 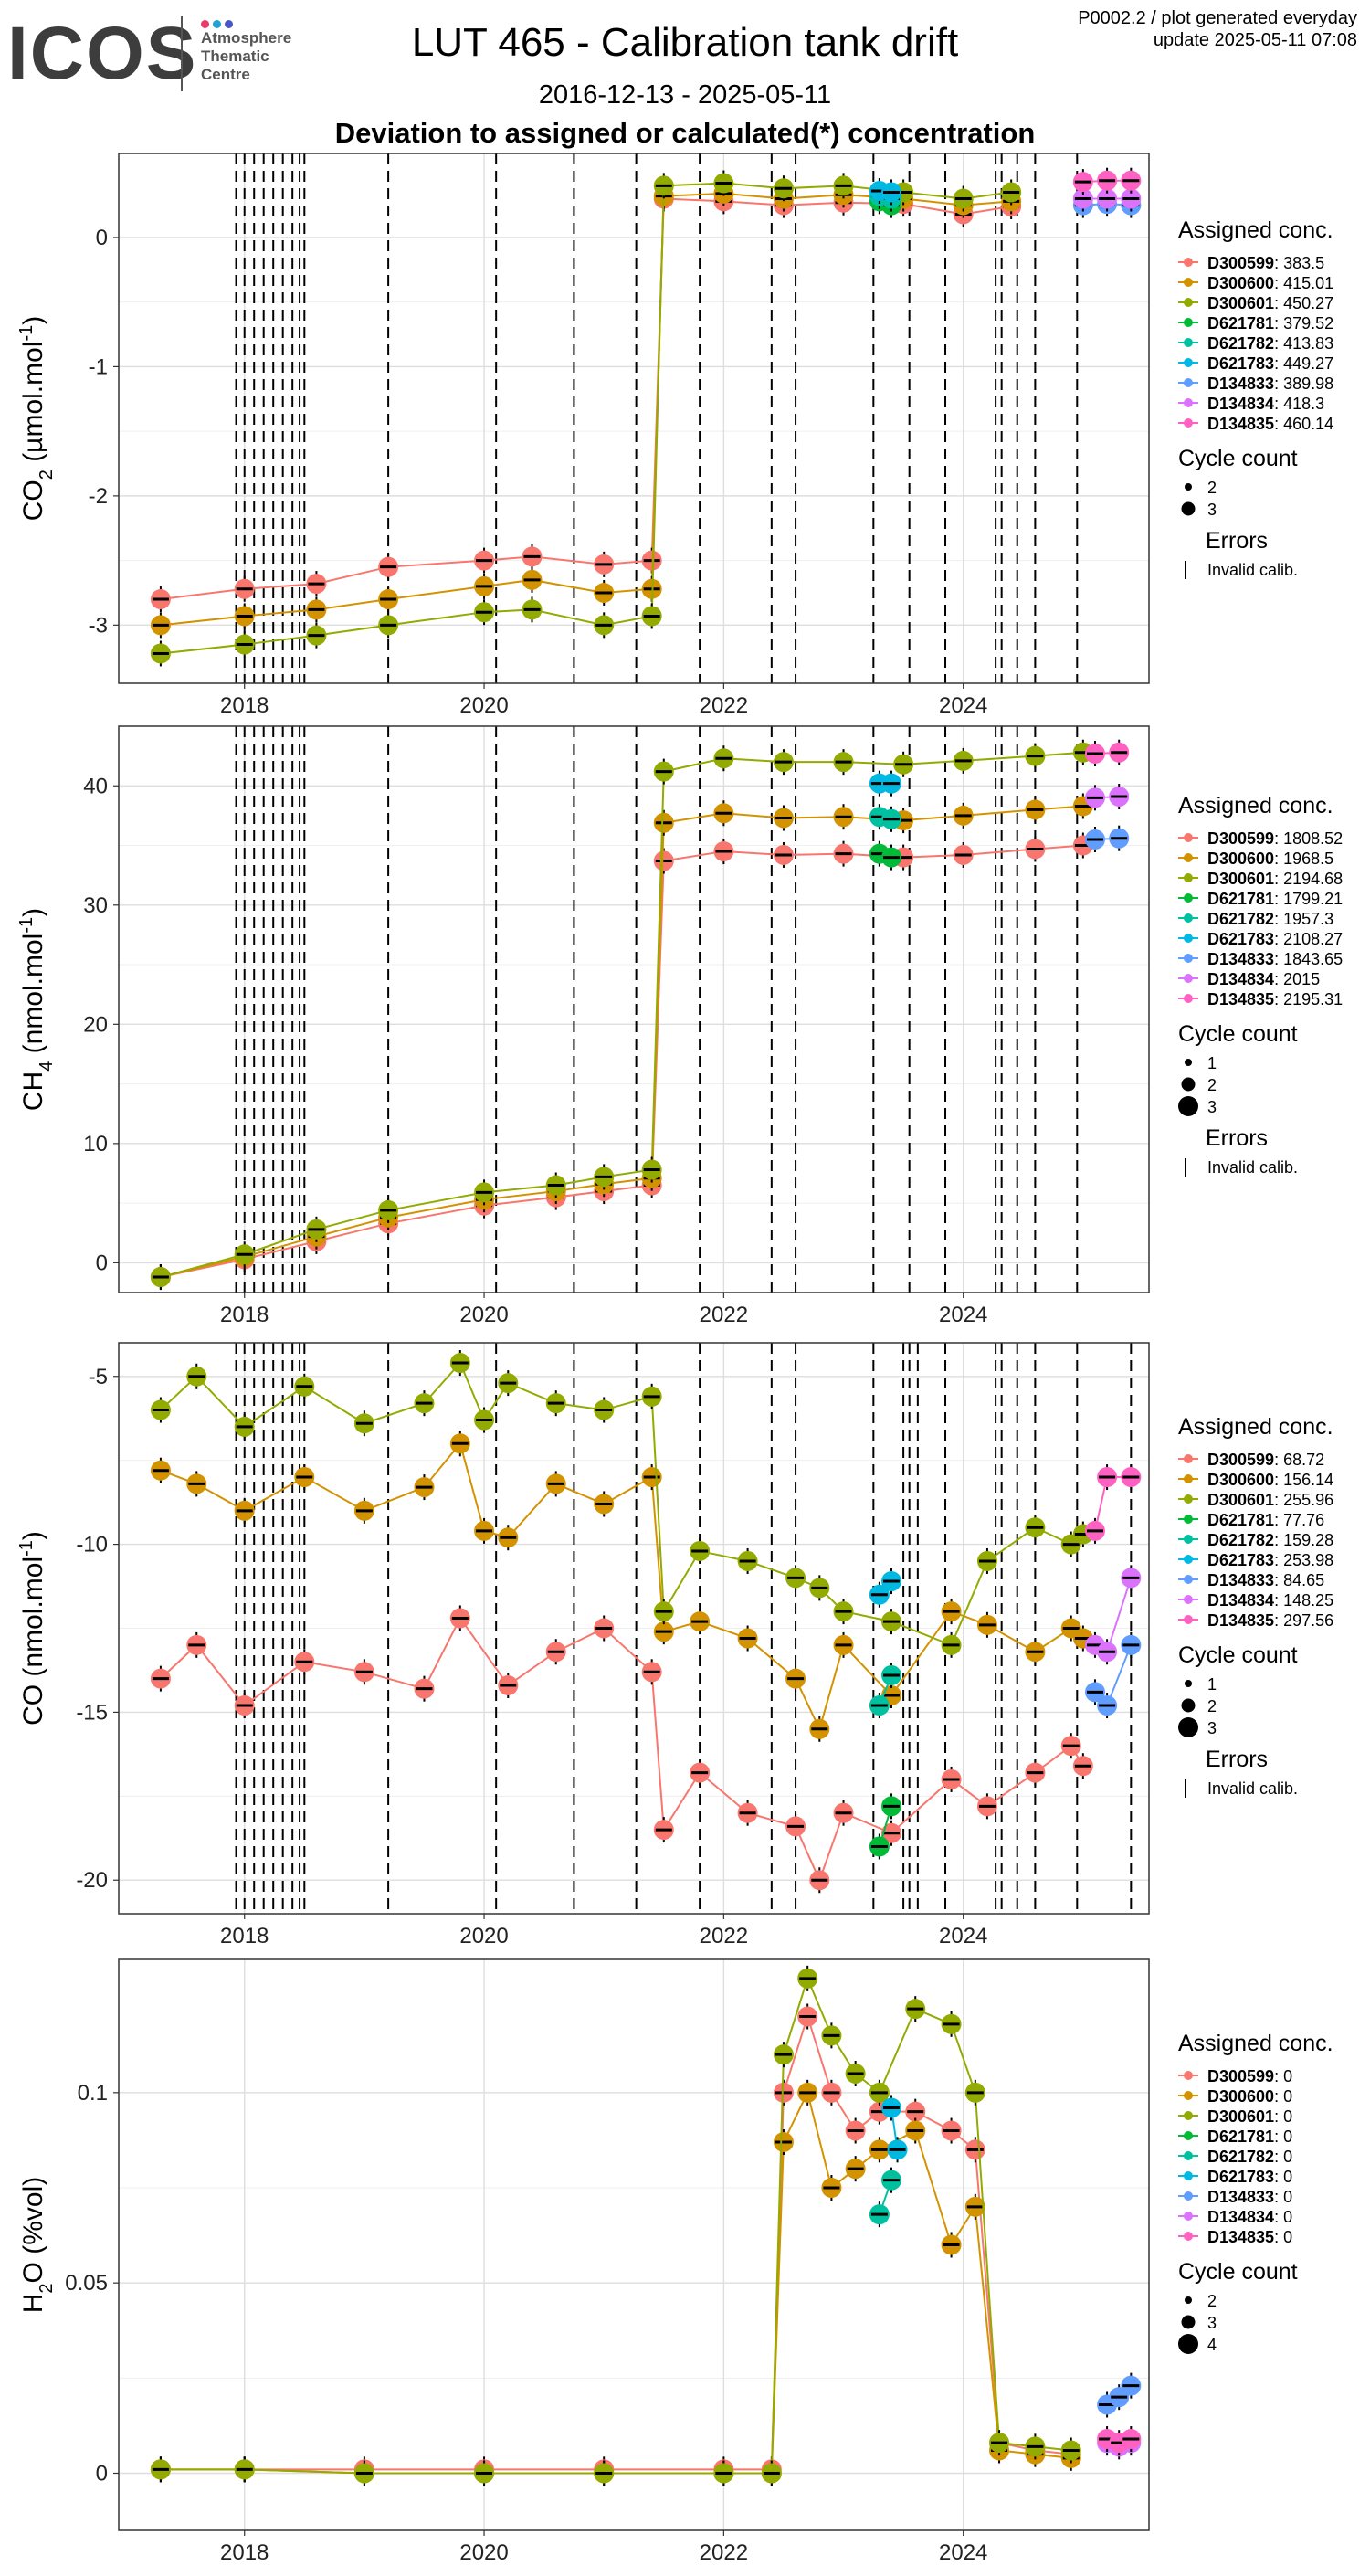 I want to click on legend-item-D621782: D621782: 1957.3, so click(x=1270, y=919).